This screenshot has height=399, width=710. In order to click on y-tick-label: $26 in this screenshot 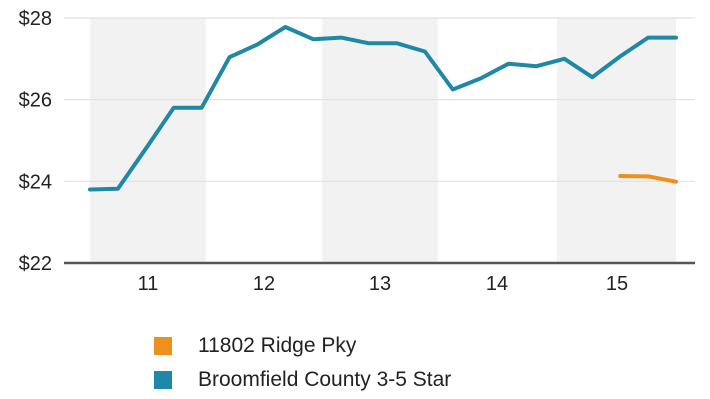, I will do `click(35, 101)`.